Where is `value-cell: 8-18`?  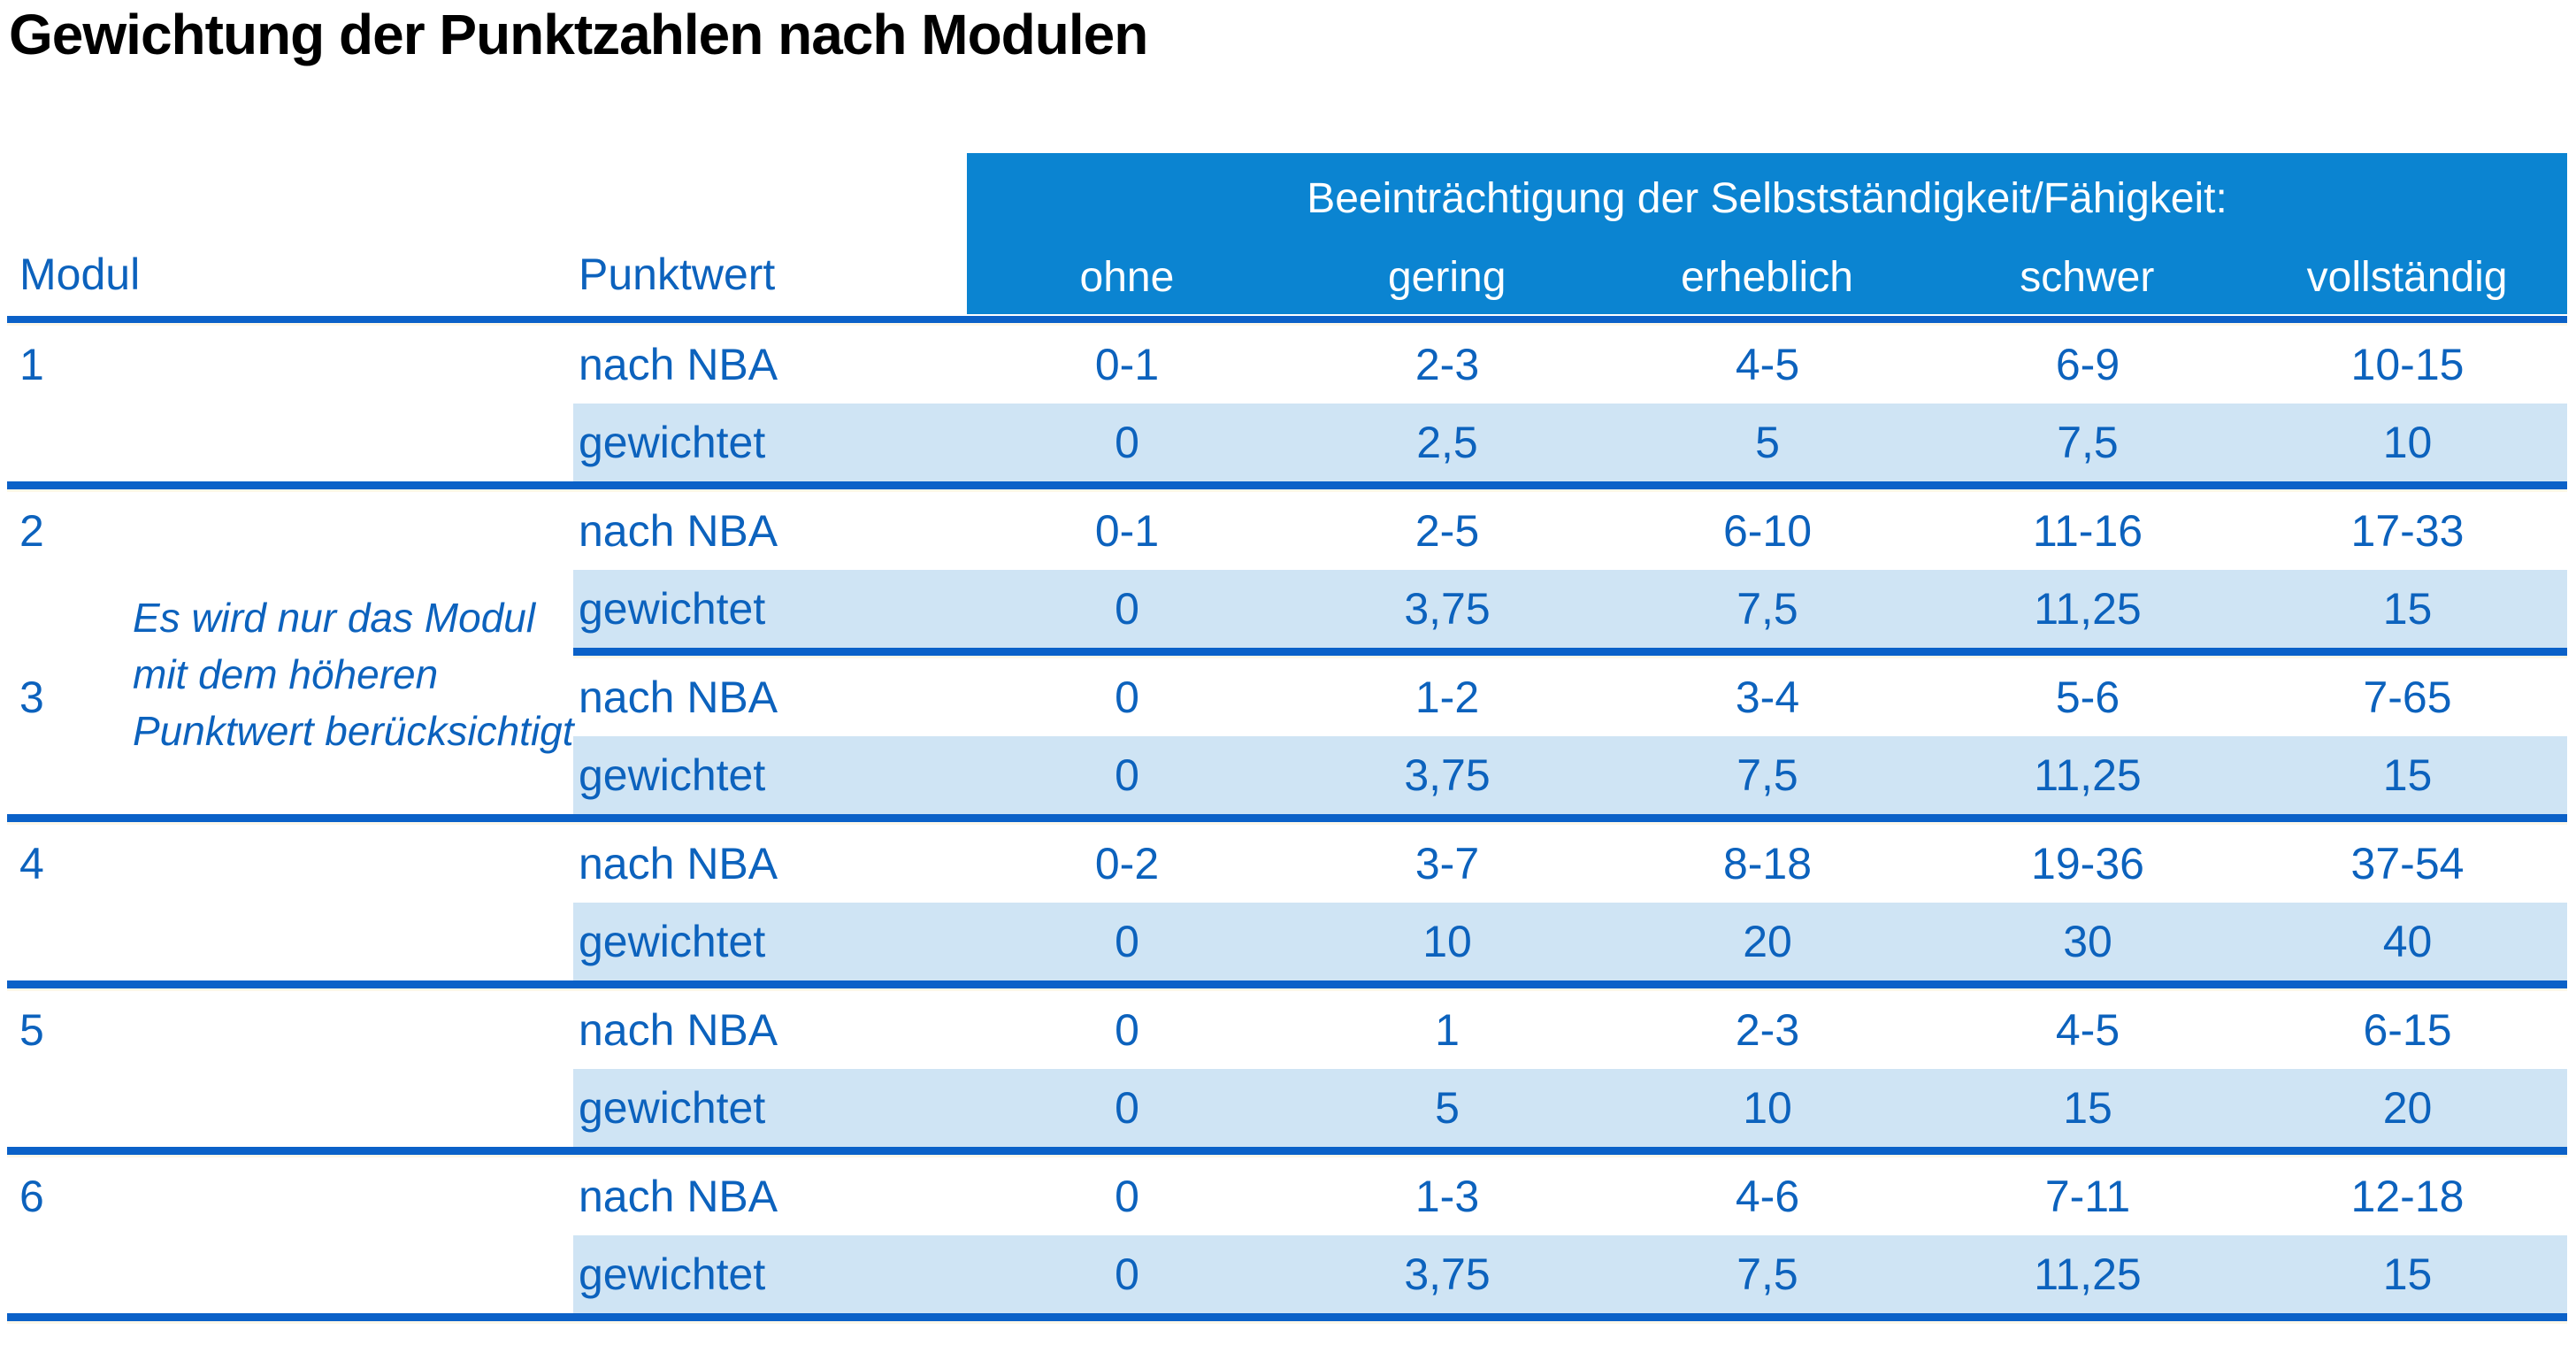
value-cell: 8-18 is located at coordinates (1767, 863).